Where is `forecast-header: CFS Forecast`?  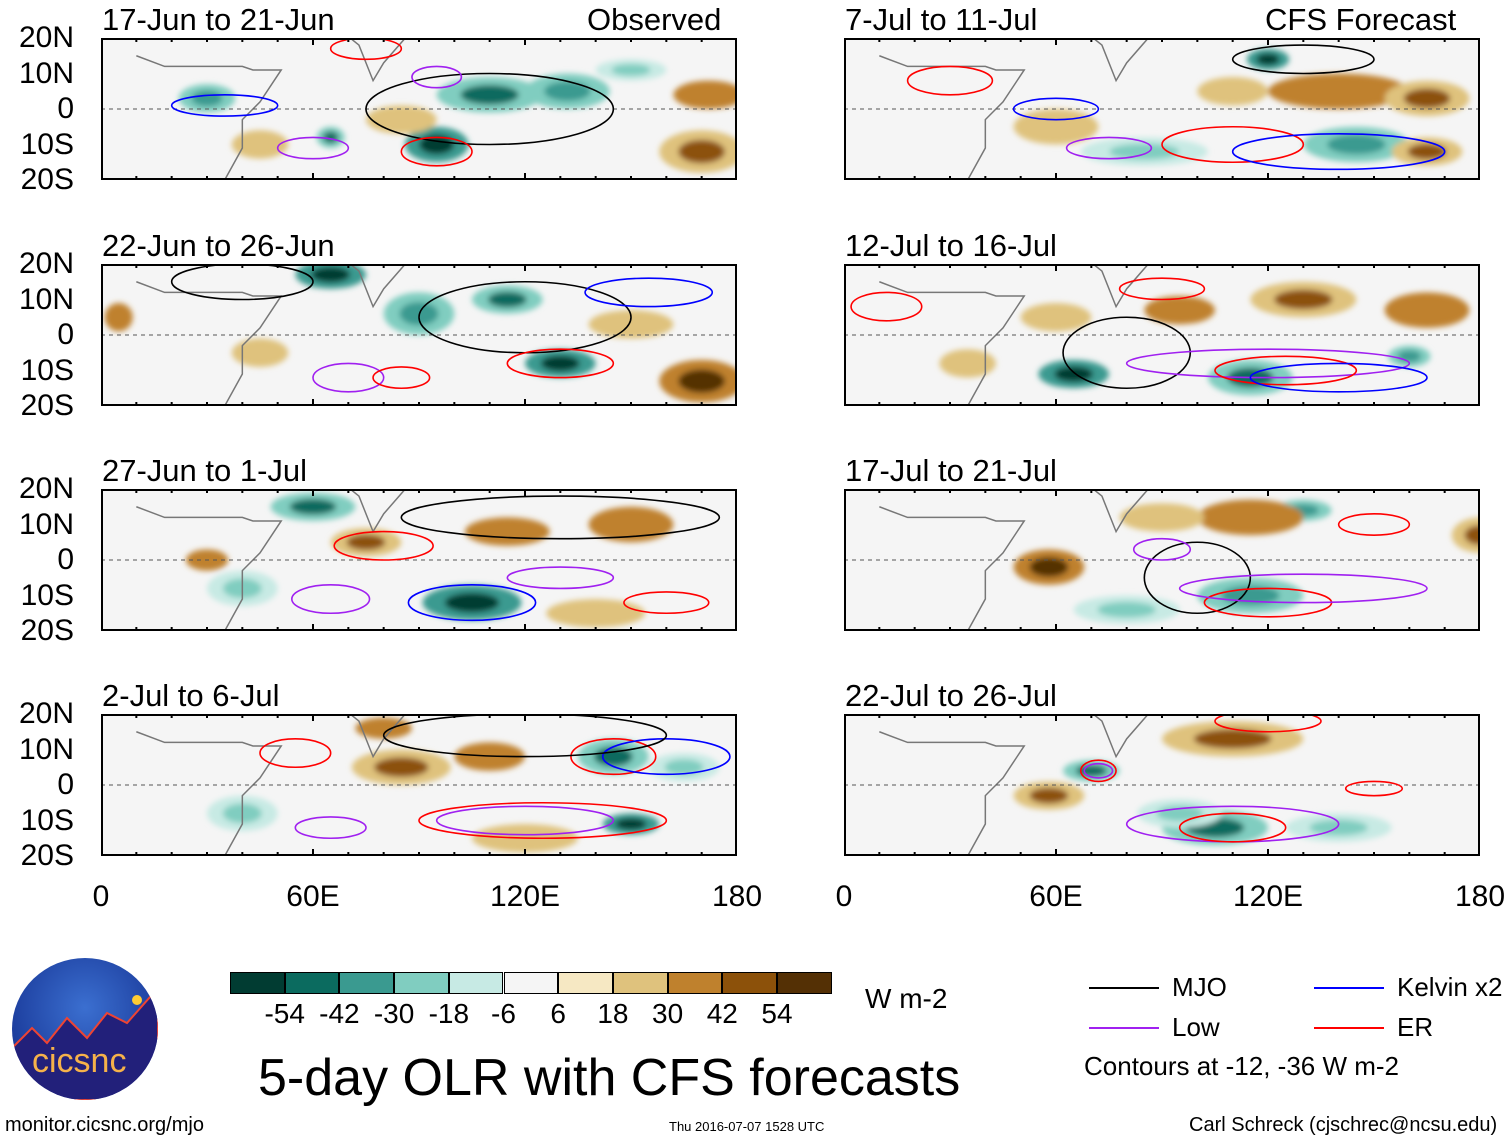
forecast-header: CFS Forecast is located at coordinates (1361, 19).